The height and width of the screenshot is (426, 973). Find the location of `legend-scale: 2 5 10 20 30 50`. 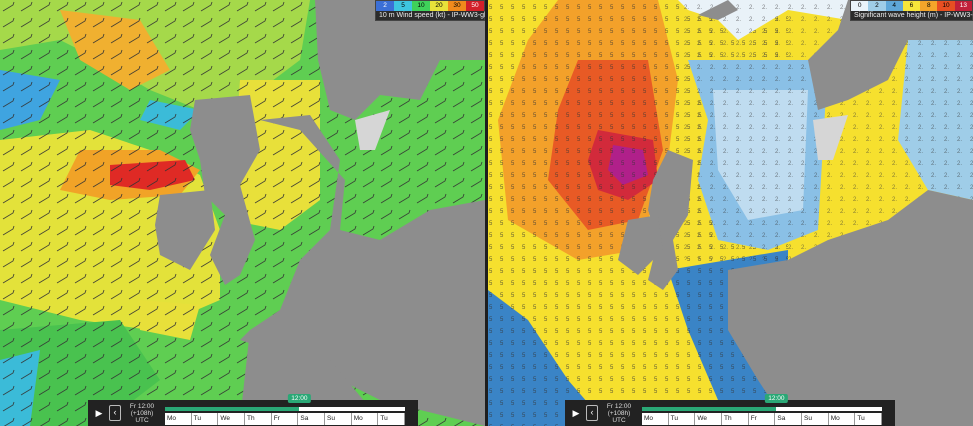

legend-scale: 2 5 10 20 30 50 is located at coordinates (430, 6).